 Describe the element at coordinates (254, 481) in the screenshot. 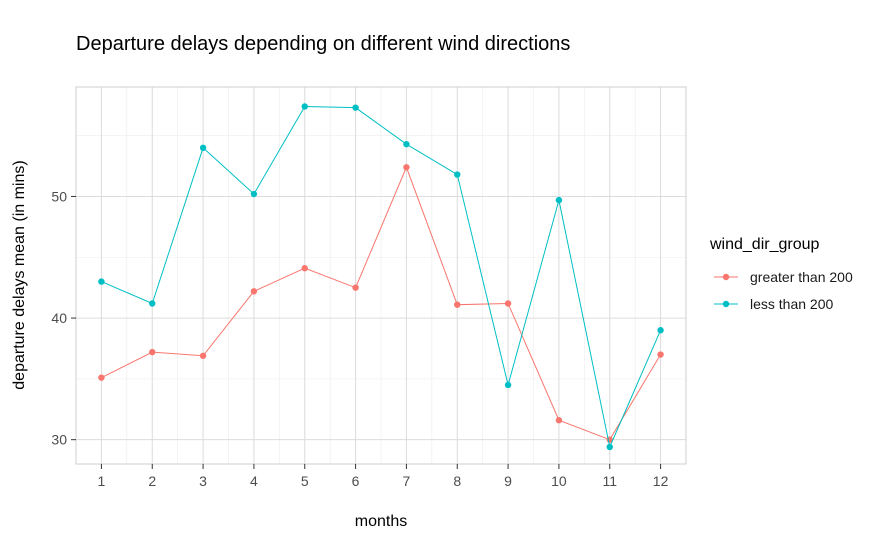

I see `x-tick-label: 4` at that location.